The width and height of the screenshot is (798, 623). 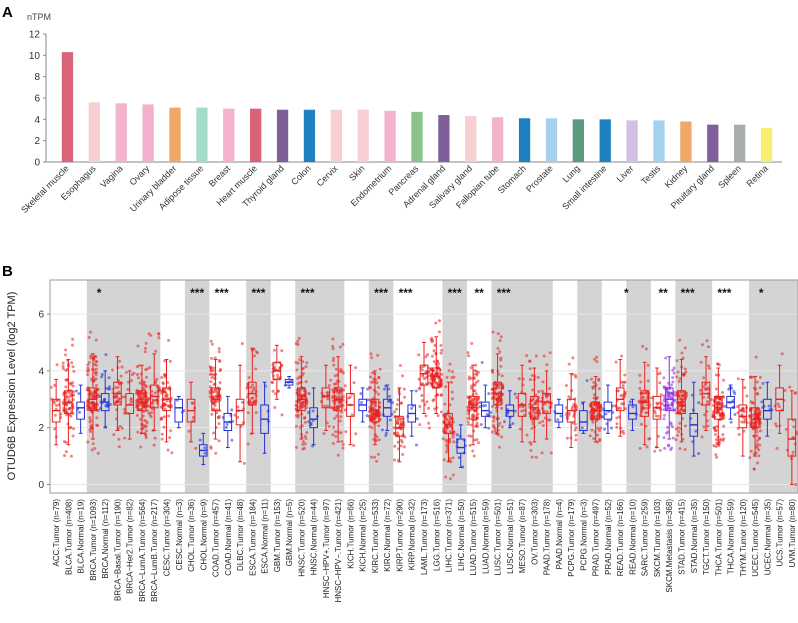 What do you see at coordinates (524, 140) in the screenshot?
I see `bar-stomach` at bounding box center [524, 140].